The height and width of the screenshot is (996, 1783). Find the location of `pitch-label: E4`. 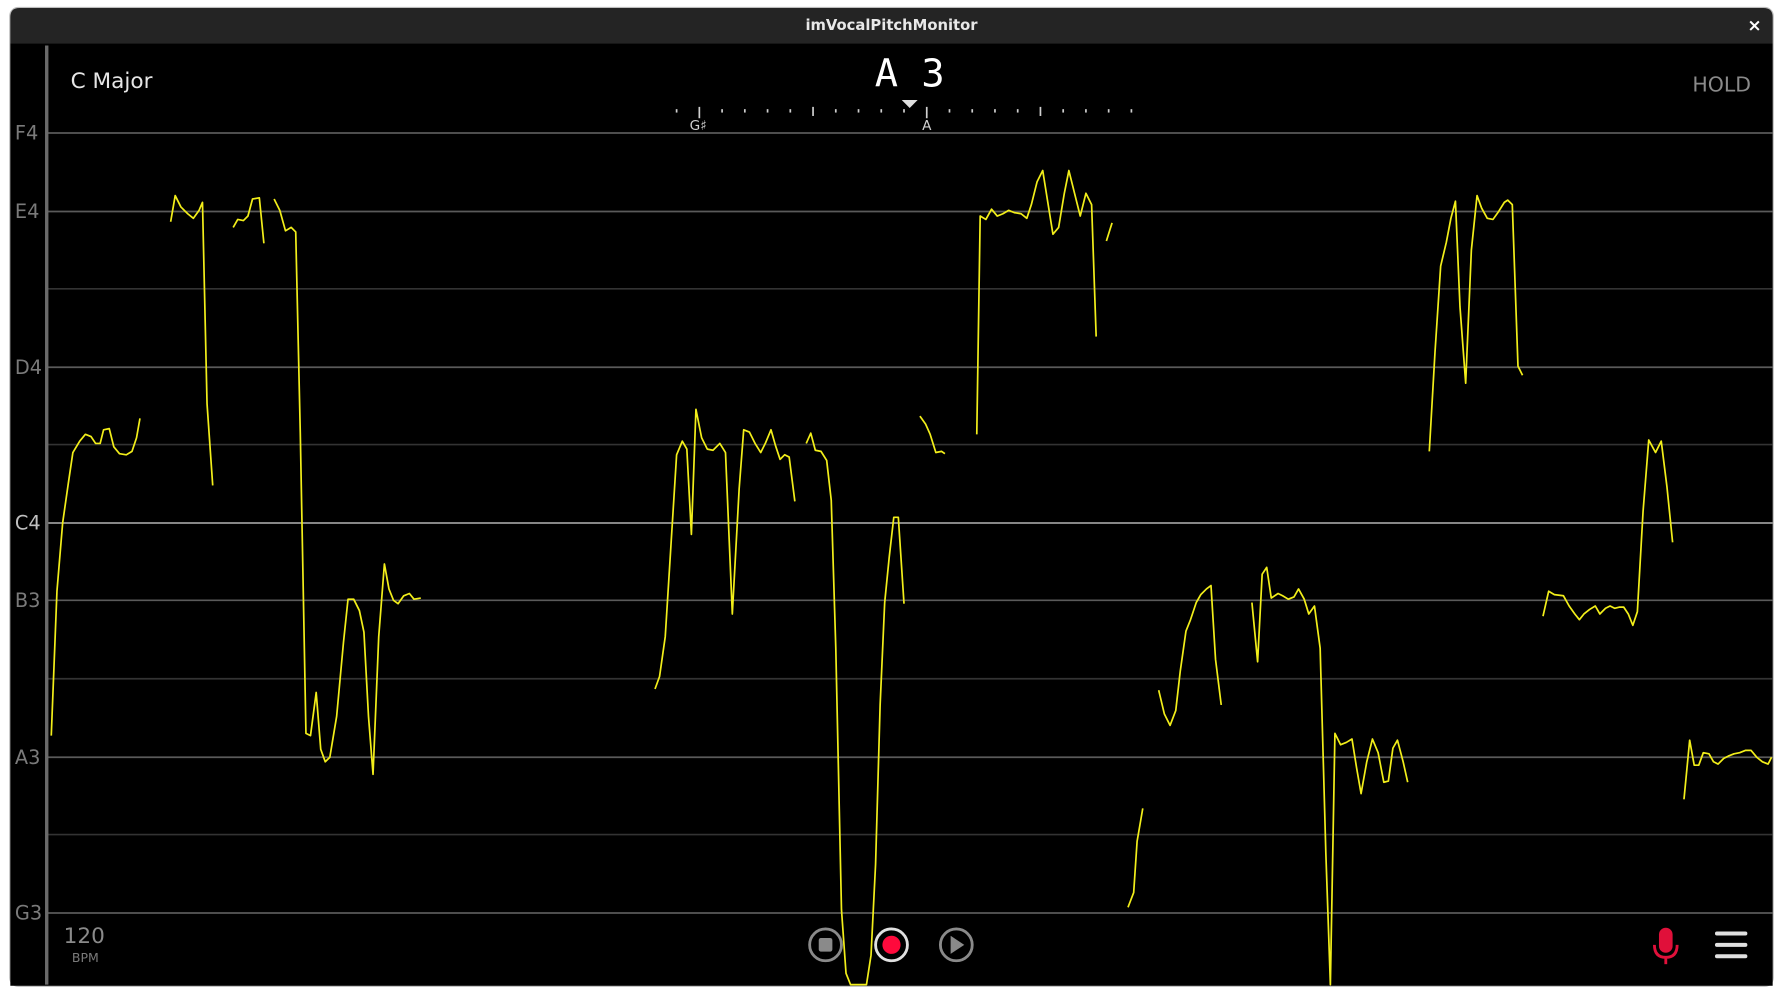

pitch-label: E4 is located at coordinates (27, 211).